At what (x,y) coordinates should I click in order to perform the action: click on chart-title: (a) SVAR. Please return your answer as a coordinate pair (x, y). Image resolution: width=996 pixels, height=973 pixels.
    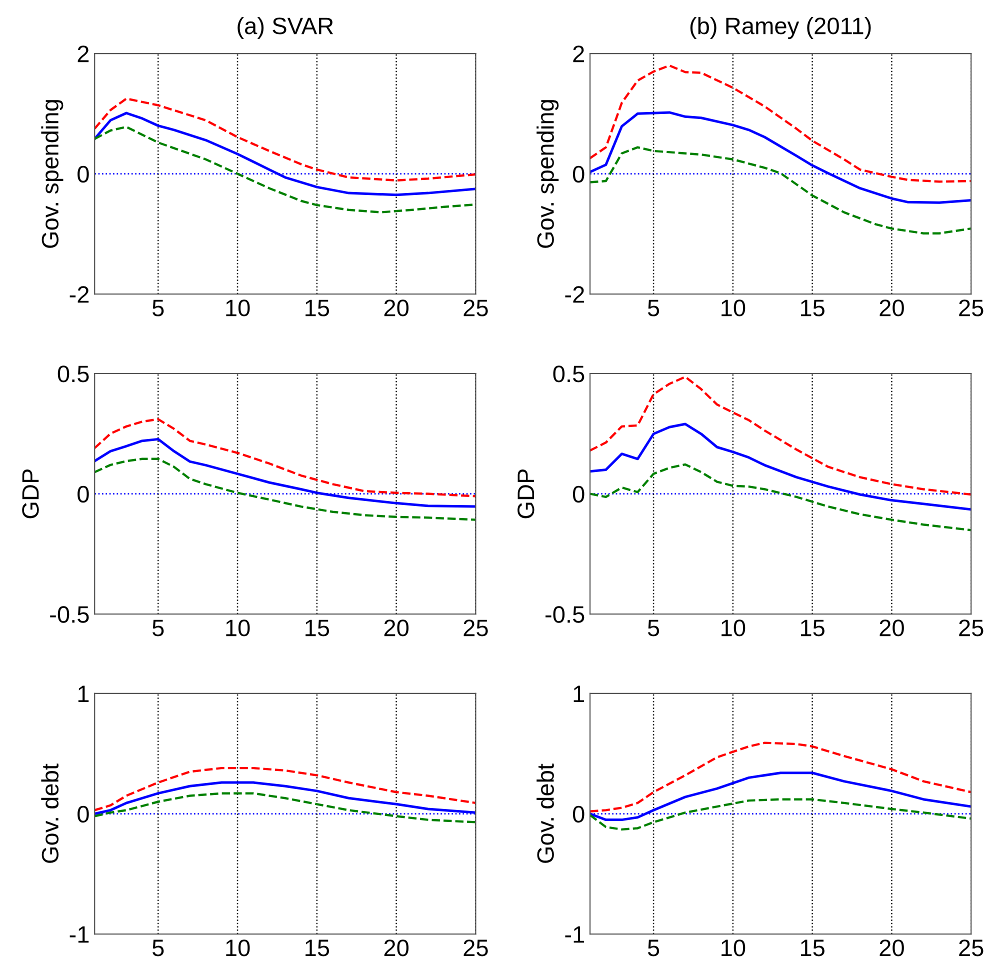
    Looking at the image, I should click on (286, 27).